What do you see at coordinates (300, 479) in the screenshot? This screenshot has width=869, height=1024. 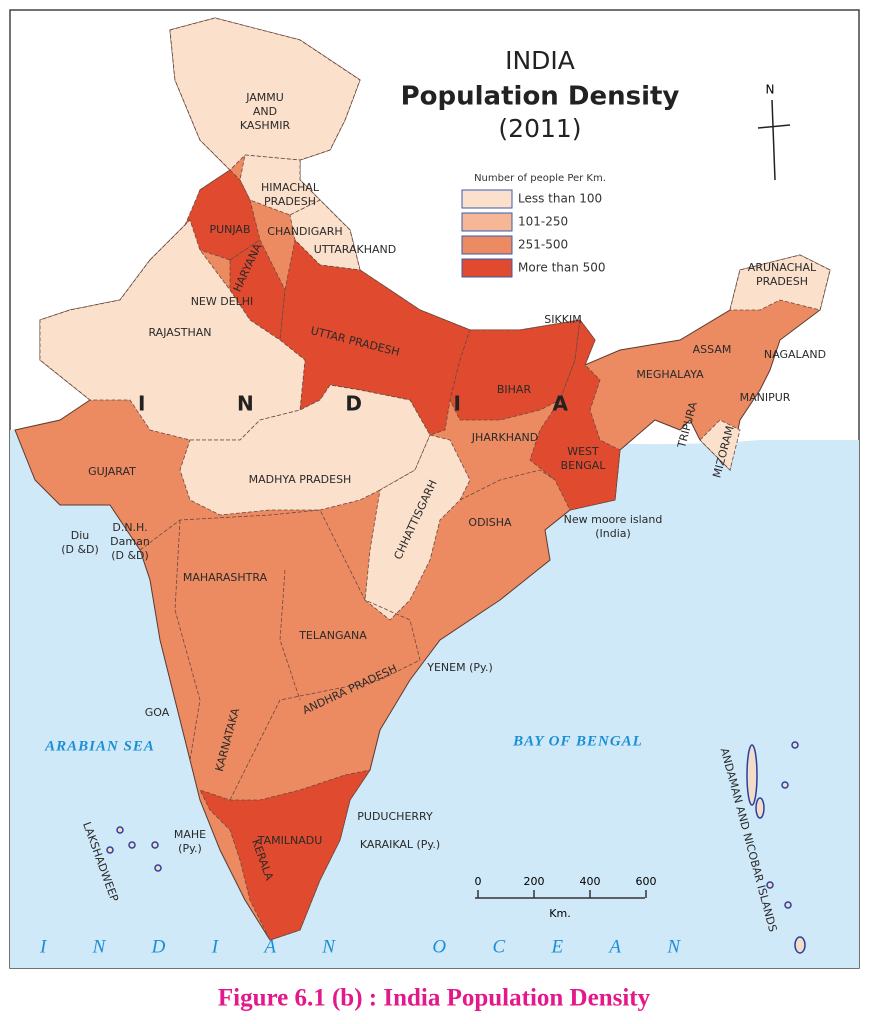 I see `place-label: MADHYA PRADESH` at bounding box center [300, 479].